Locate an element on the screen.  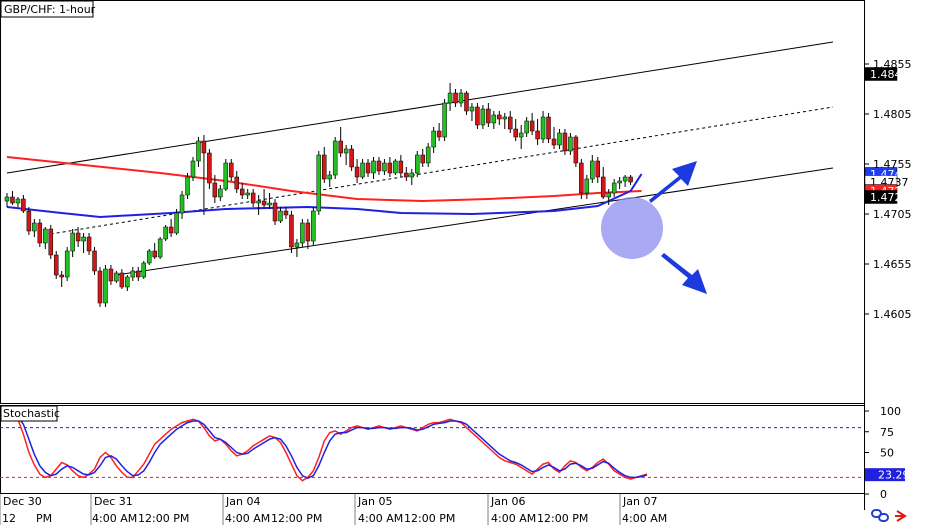
stochastic-value-flag is located at coordinates (885, 475).